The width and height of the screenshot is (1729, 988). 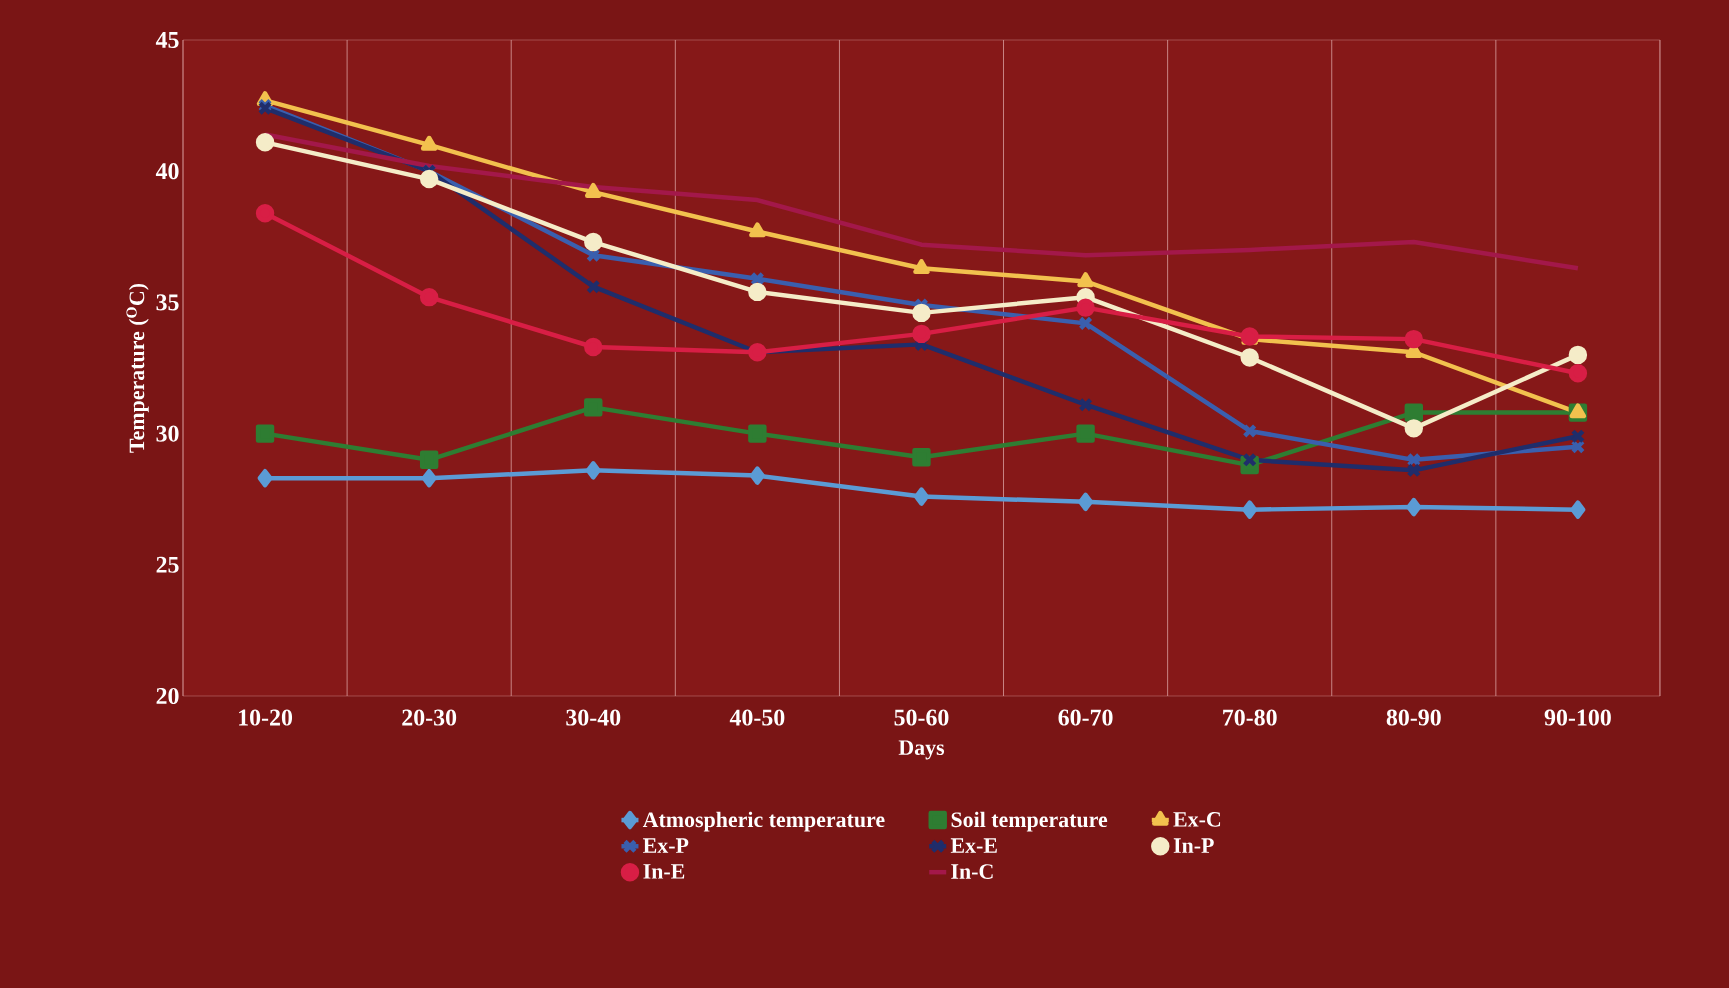 I want to click on y-tick-label: 25, so click(x=167, y=564).